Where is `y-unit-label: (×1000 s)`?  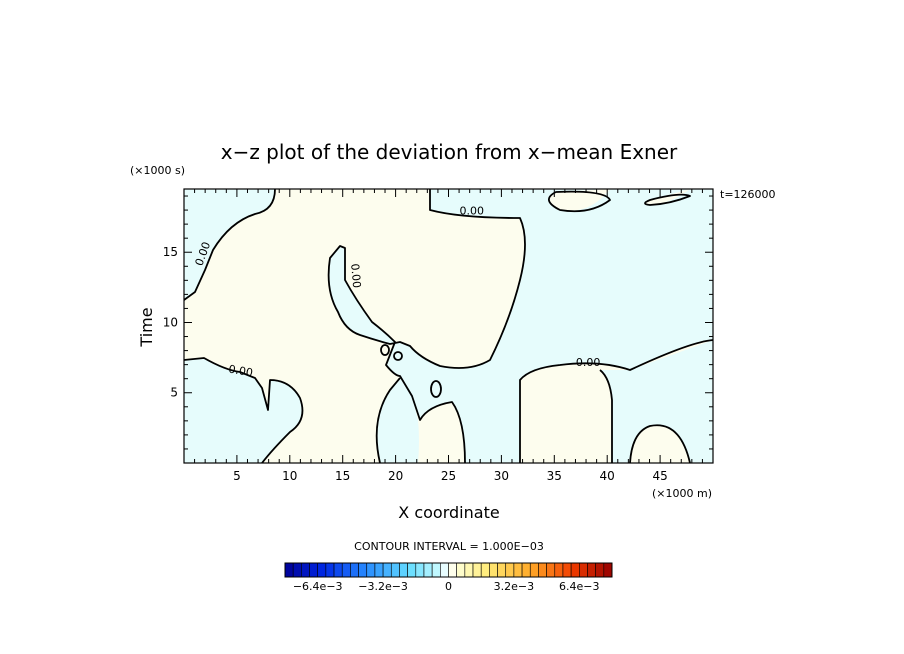
y-unit-label: (×1000 s) is located at coordinates (157, 170).